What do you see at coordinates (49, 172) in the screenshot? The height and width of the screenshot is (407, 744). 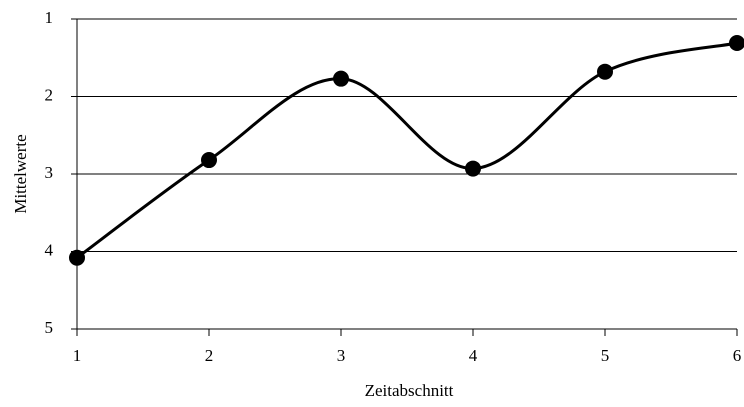 I see `y-tick-label: 3` at bounding box center [49, 172].